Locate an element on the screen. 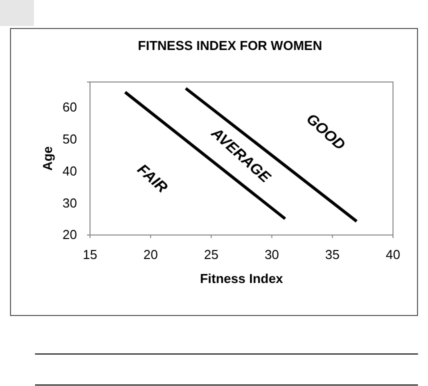 The height and width of the screenshot is (386, 428). x-tick-label: 30 is located at coordinates (272, 254).